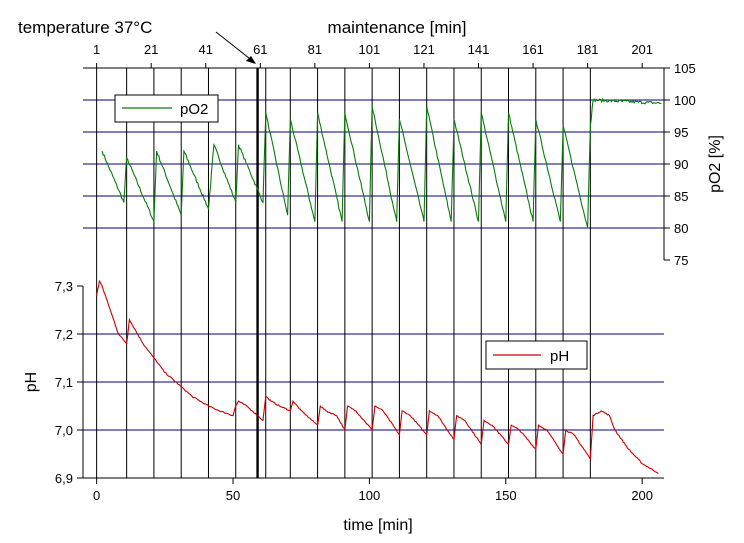 The height and width of the screenshot is (543, 744). Describe the element at coordinates (377, 525) in the screenshot. I see `x-bottom-axis-title: time [min]` at that location.